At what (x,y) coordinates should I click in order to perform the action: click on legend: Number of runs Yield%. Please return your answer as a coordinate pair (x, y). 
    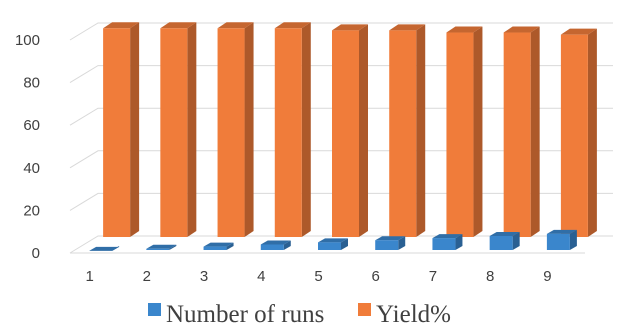
    Looking at the image, I should click on (299, 314).